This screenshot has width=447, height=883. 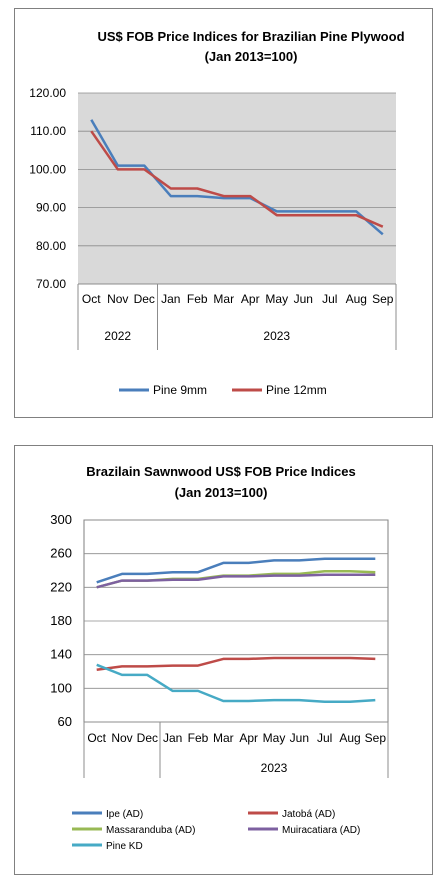 I want to click on chart-title: Brazilain Sawnwood US$ FOB Price Indices, so click(x=220, y=471).